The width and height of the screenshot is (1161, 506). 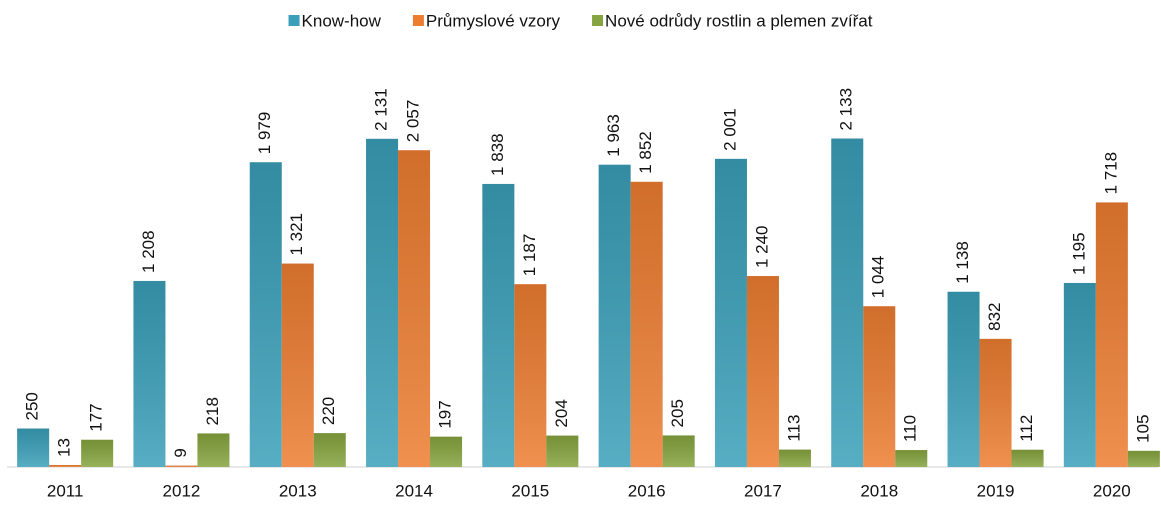 What do you see at coordinates (342, 20) in the screenshot?
I see `legend-label: Know-how` at bounding box center [342, 20].